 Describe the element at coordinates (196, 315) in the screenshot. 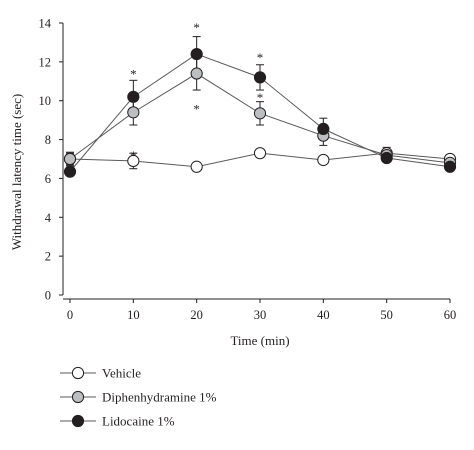

I see `x-tick-label: 20` at that location.